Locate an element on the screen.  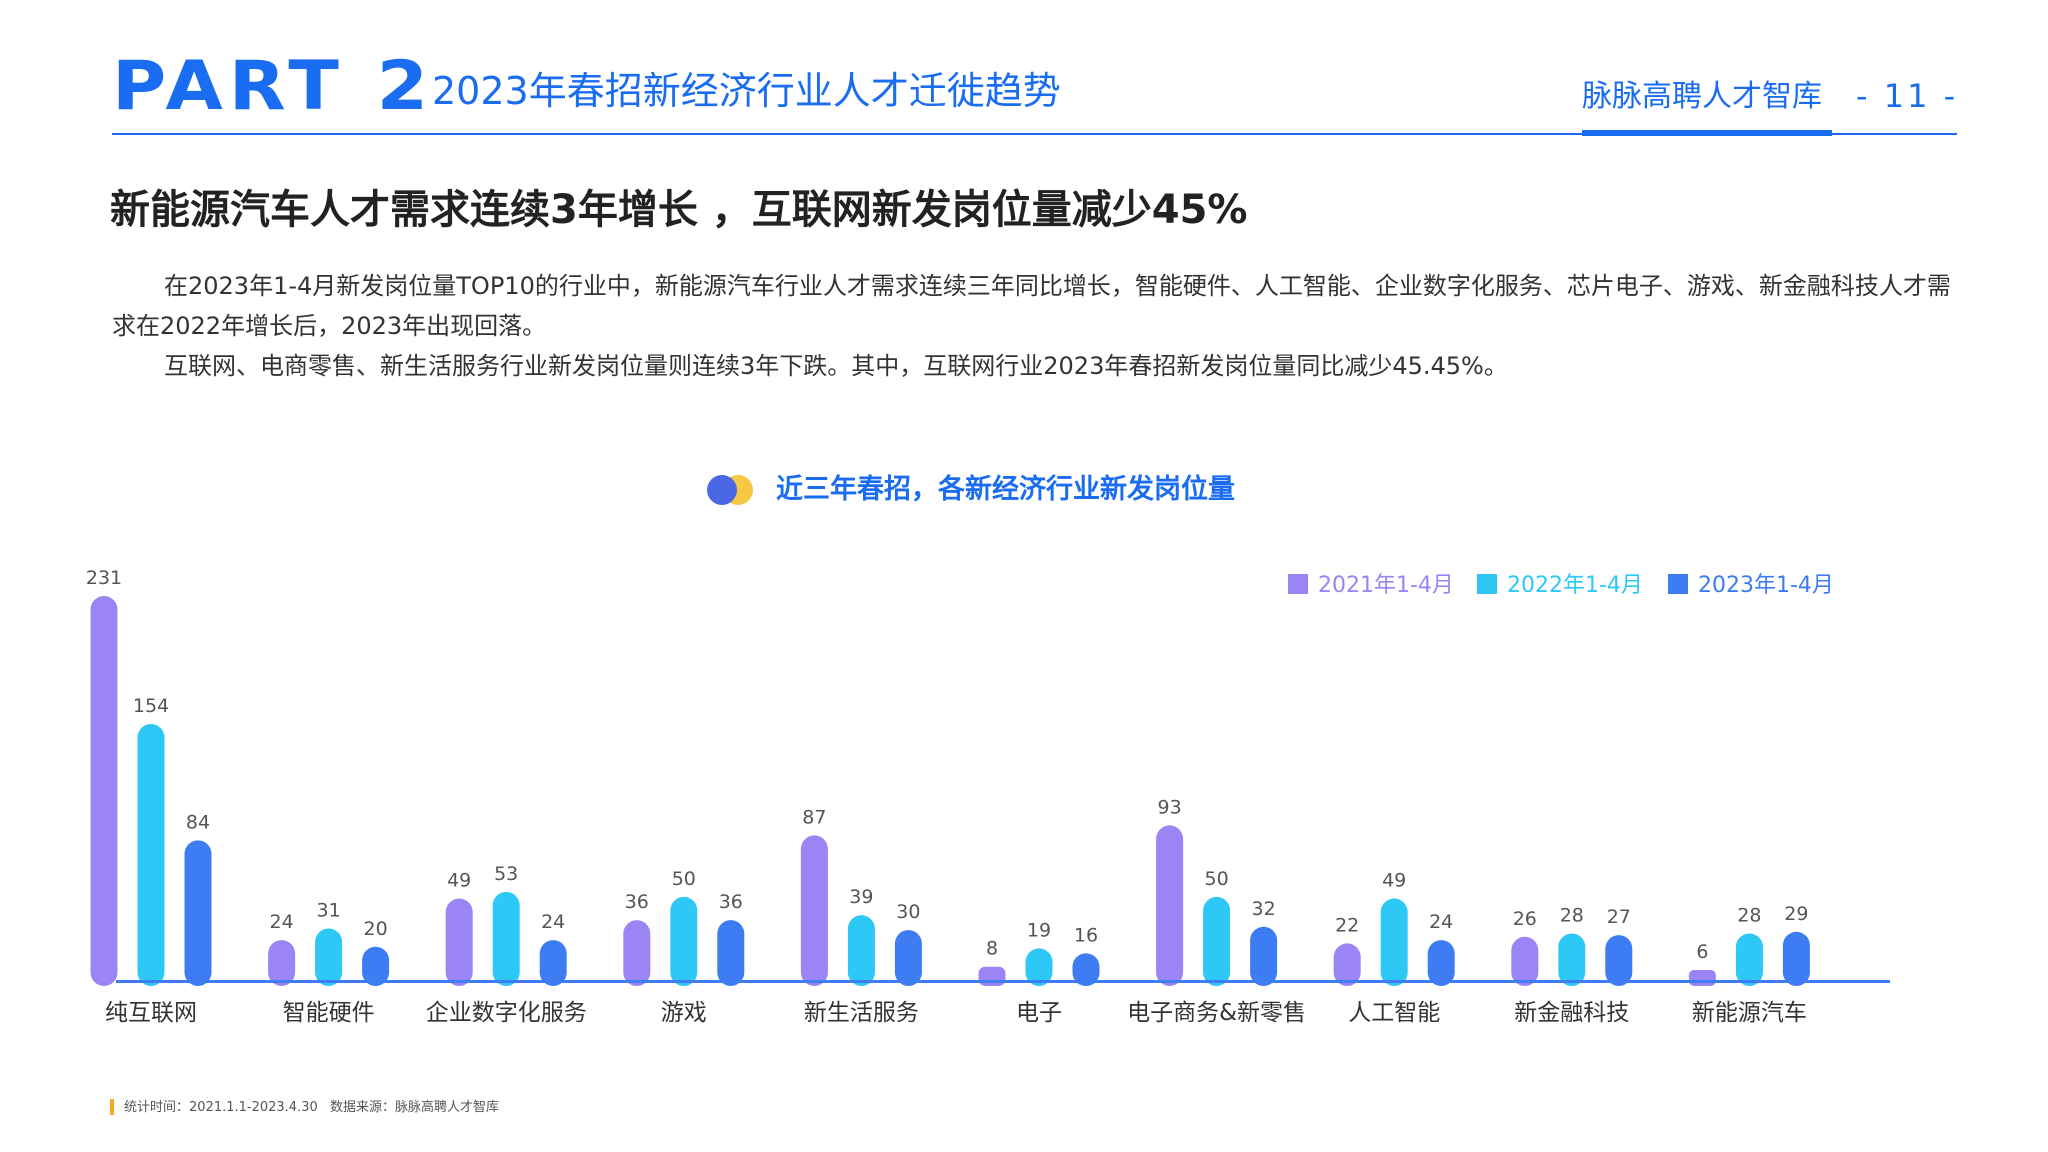
legend-label-3: 2023年1-4月 is located at coordinates (1766, 585).